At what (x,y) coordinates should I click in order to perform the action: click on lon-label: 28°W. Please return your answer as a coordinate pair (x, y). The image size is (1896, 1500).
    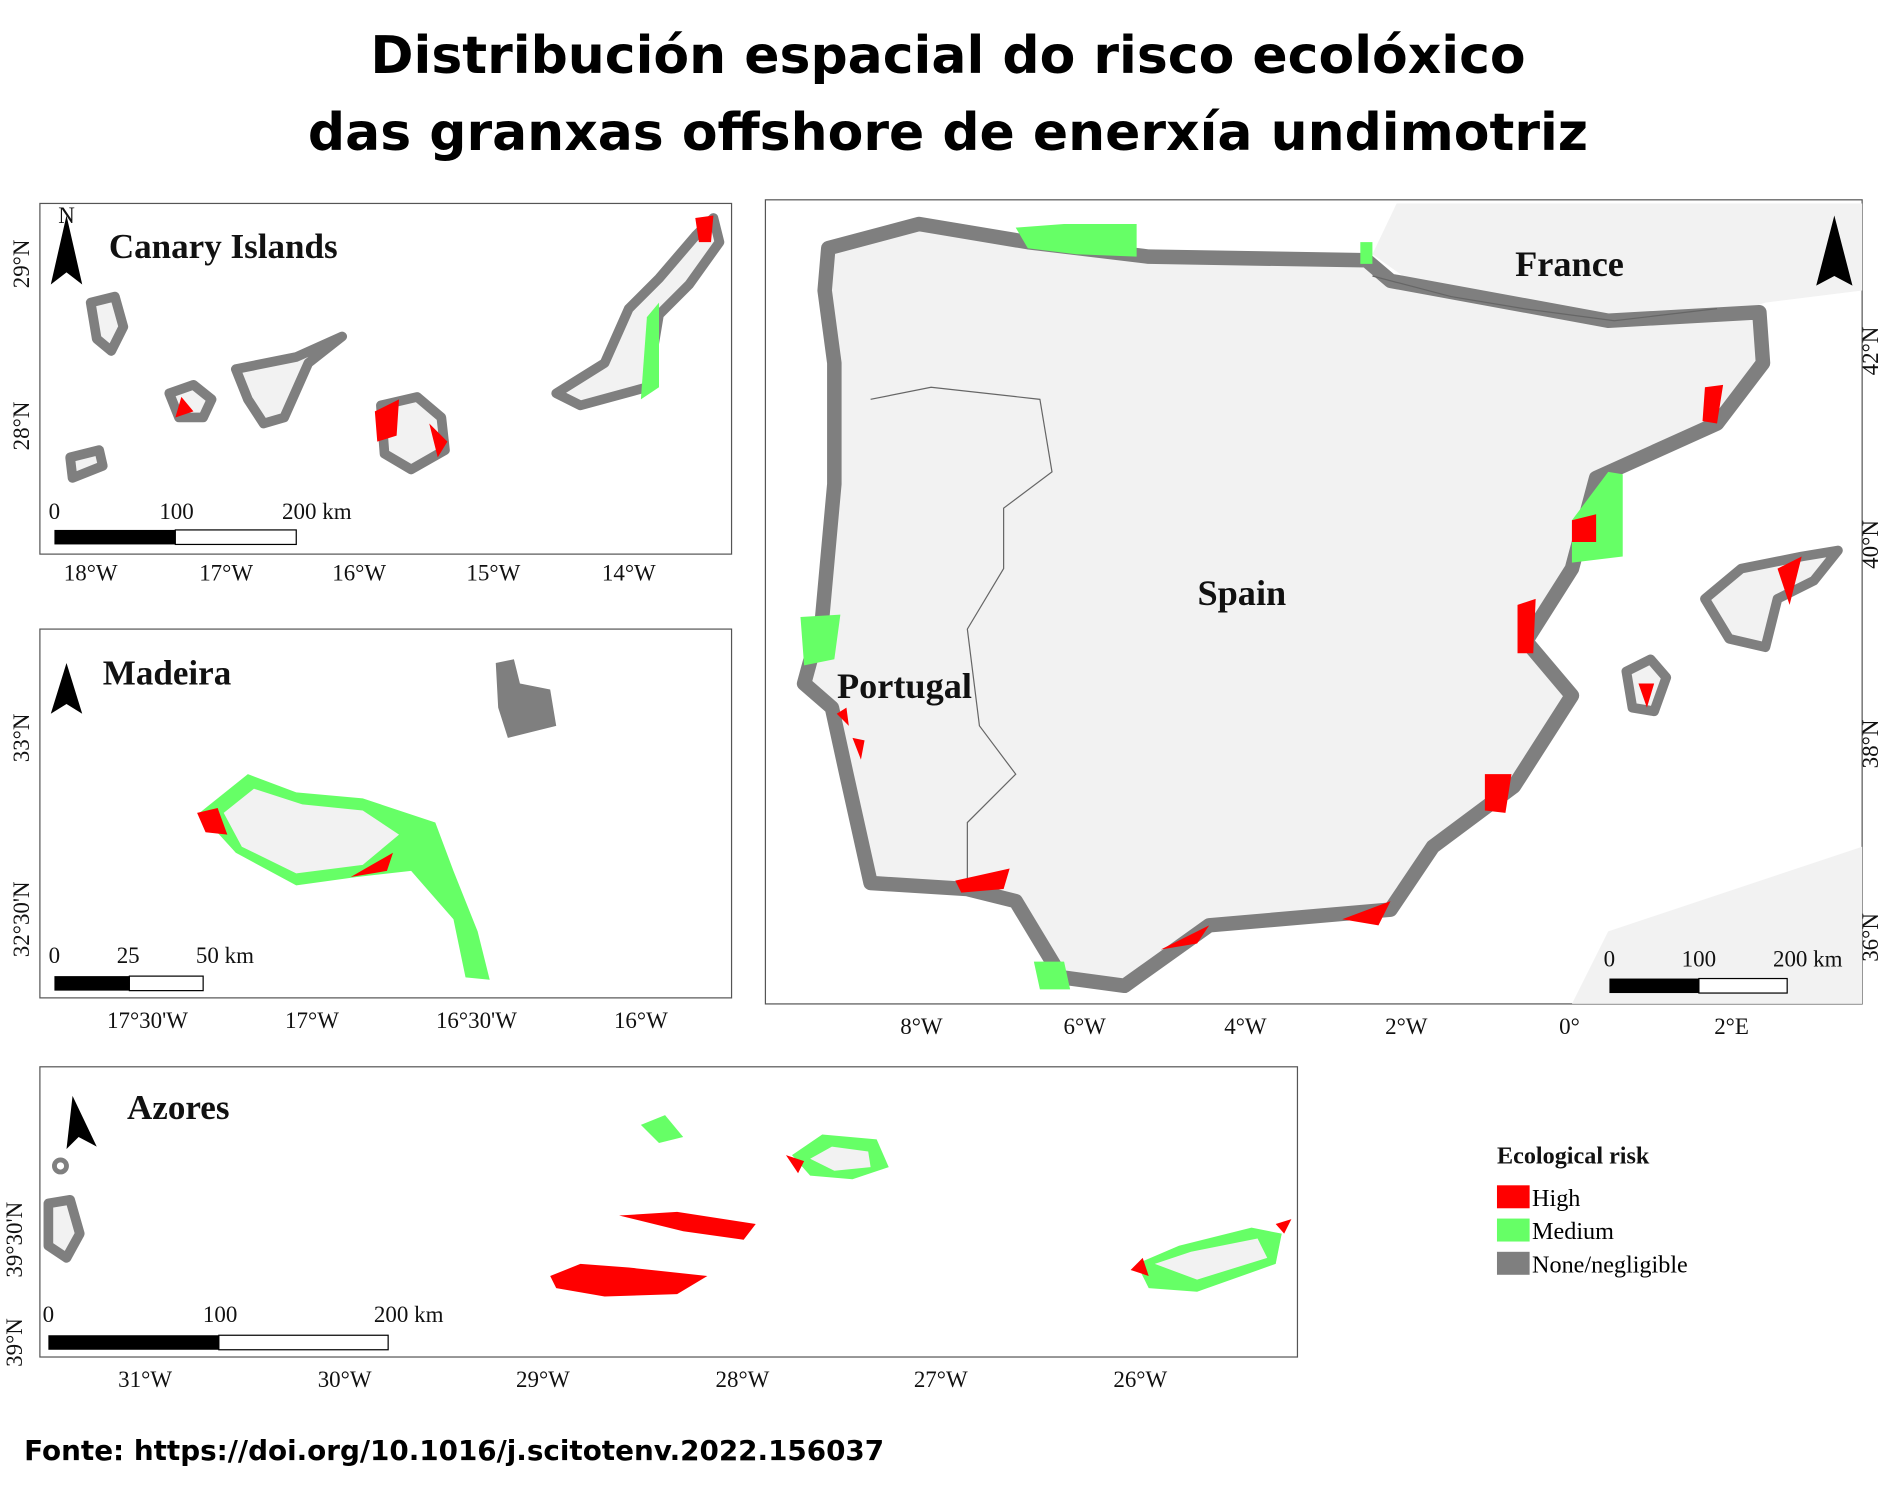
    Looking at the image, I should click on (743, 1379).